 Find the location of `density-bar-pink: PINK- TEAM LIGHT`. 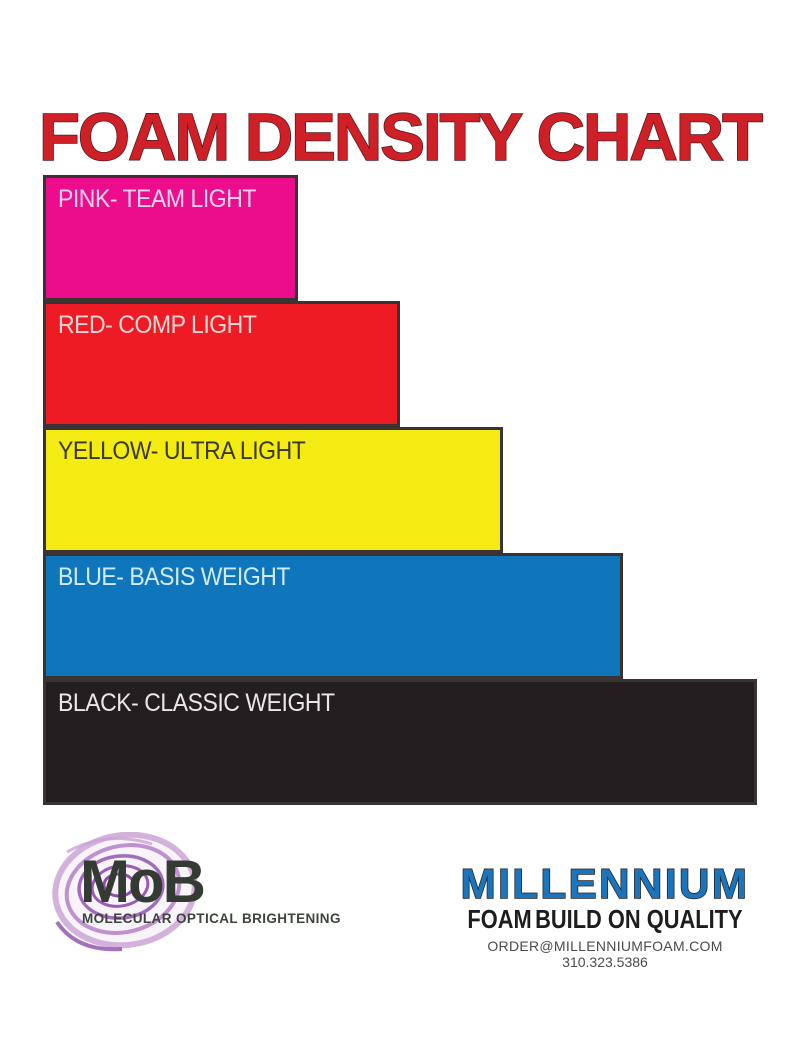

density-bar-pink: PINK- TEAM LIGHT is located at coordinates (170, 238).